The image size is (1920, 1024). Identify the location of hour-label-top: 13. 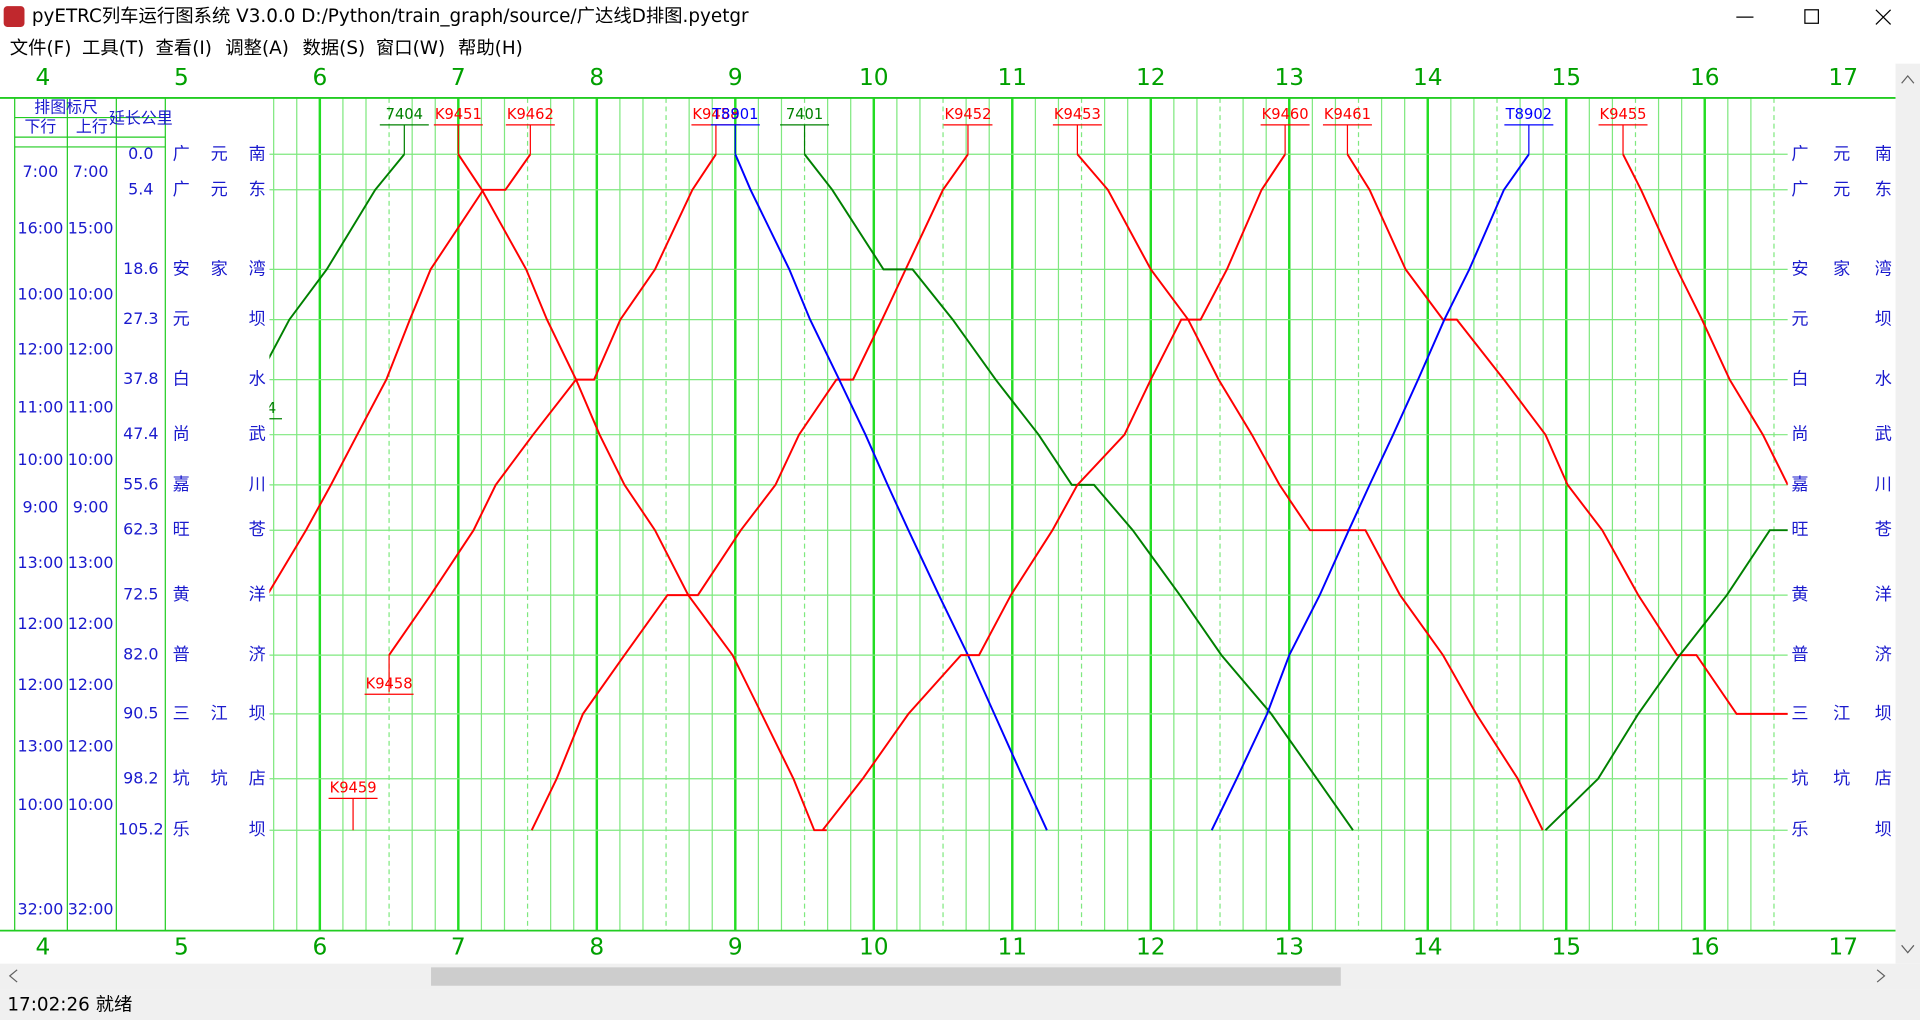
(1289, 77).